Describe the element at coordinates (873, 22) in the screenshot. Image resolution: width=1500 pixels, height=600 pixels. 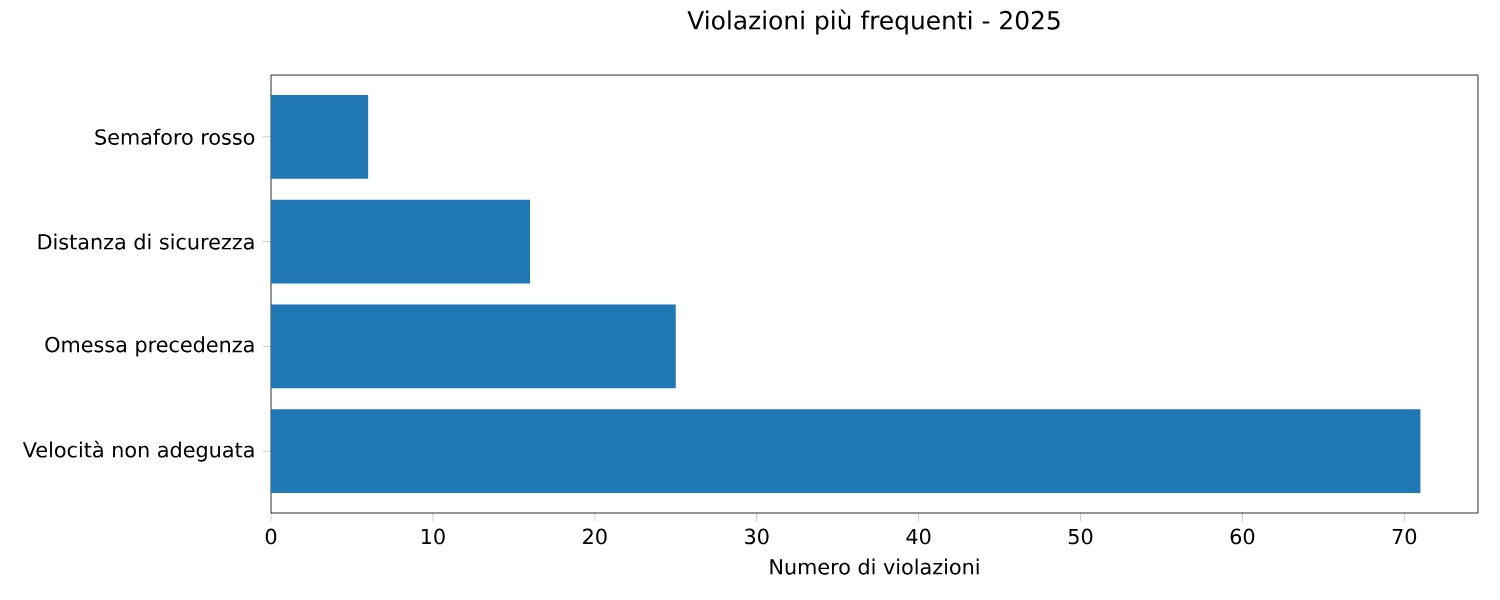
I see `chart-title: Violazioni più frequenti - 2025` at that location.